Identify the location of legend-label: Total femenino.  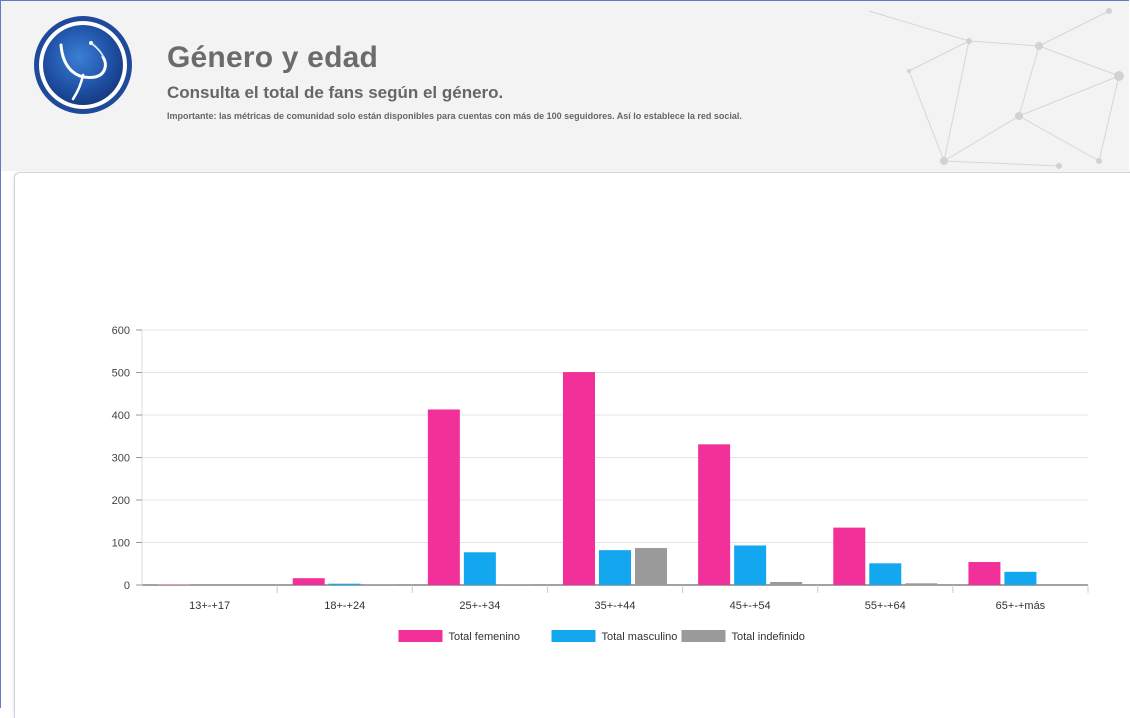
(485, 637).